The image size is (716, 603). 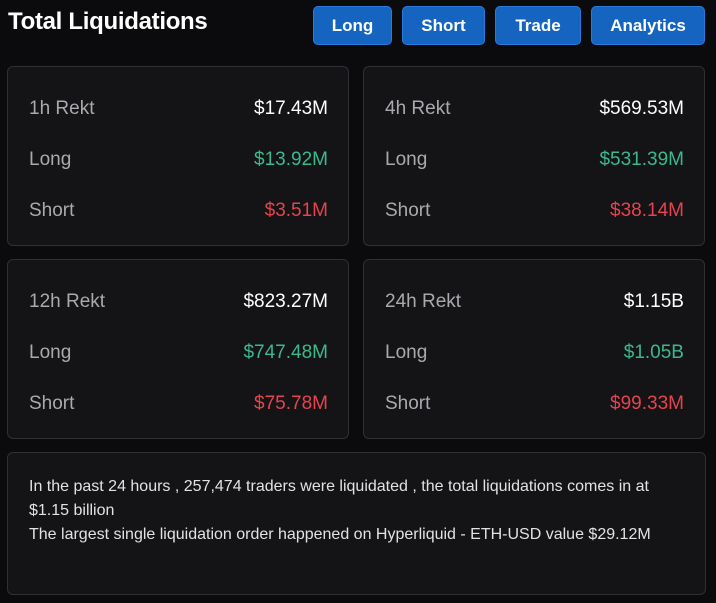 I want to click on total-value: $823.27M, so click(x=285, y=301).